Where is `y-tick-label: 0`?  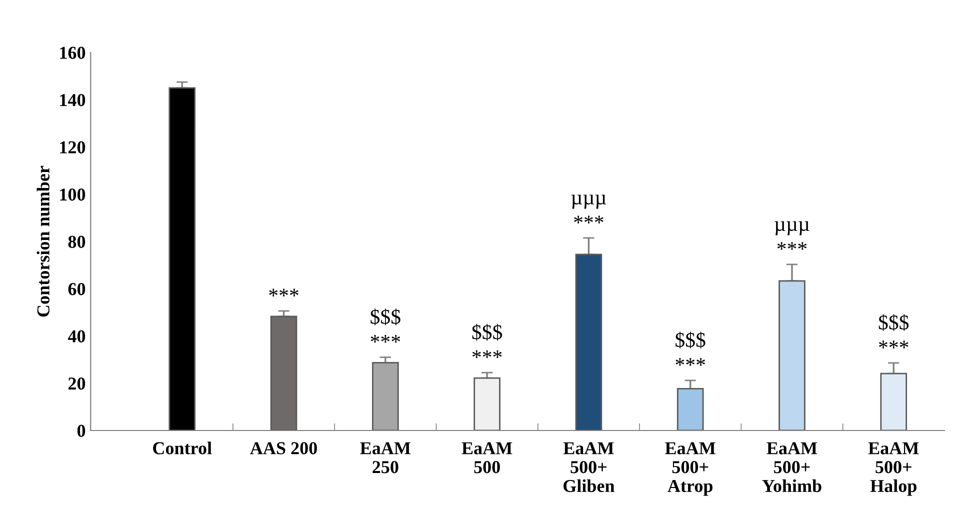 y-tick-label: 0 is located at coordinates (81, 430).